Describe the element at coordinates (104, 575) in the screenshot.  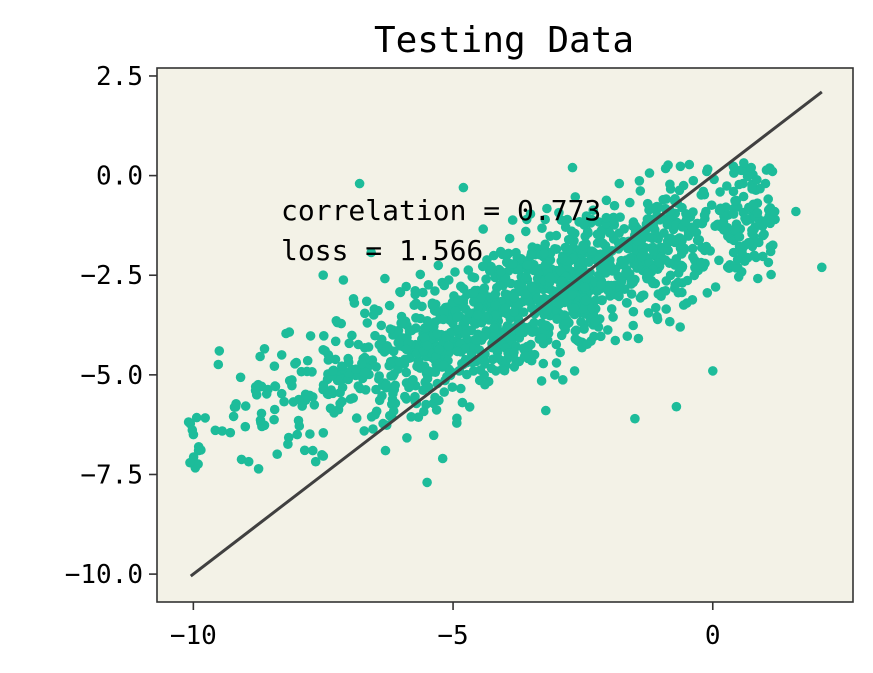
I see `y-tick-label: −10.0` at that location.